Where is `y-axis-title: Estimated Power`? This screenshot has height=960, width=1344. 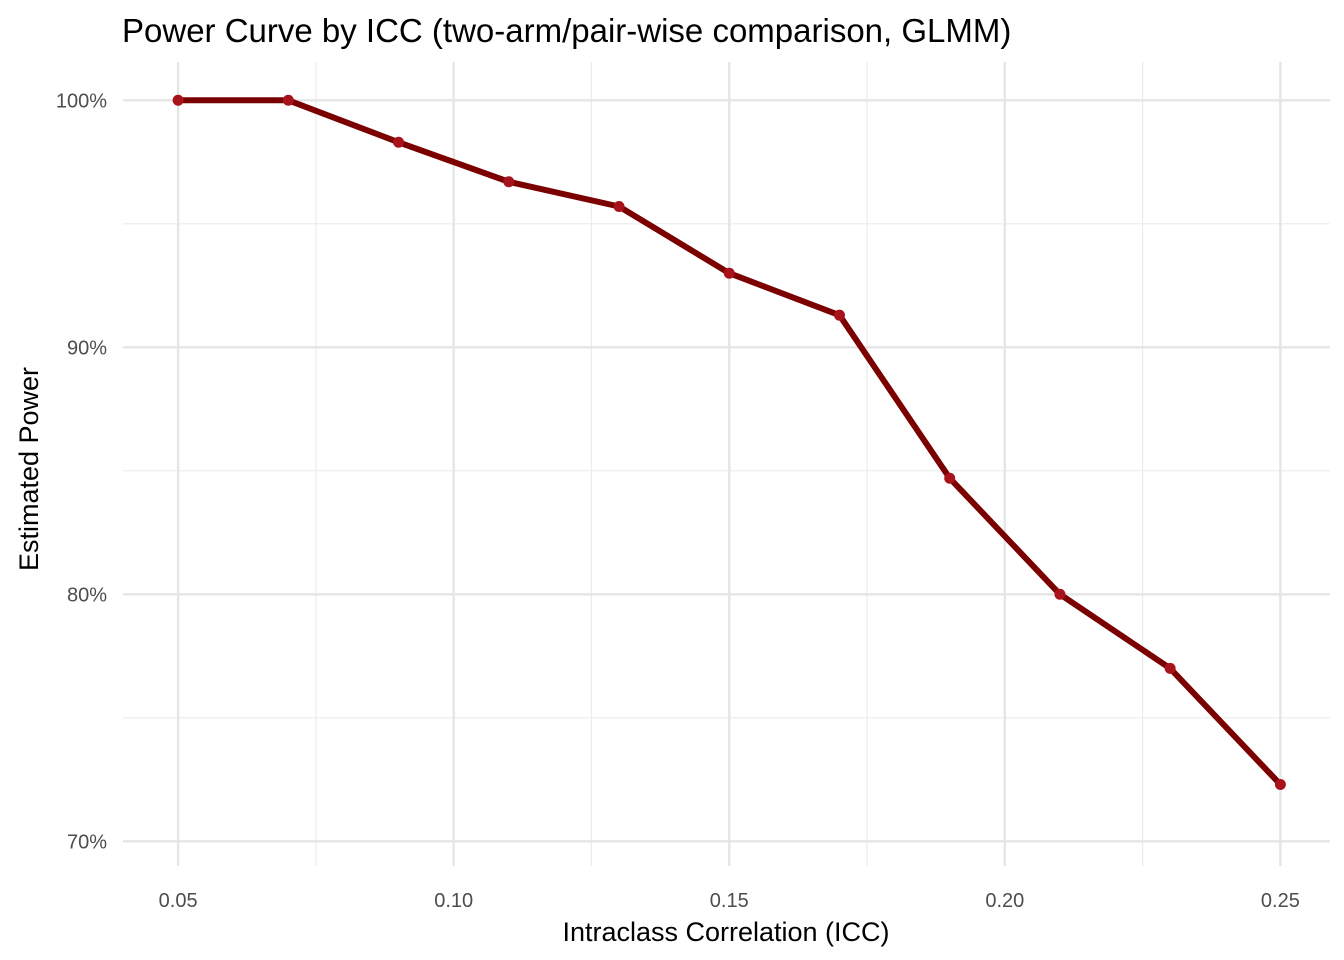 y-axis-title: Estimated Power is located at coordinates (29, 469).